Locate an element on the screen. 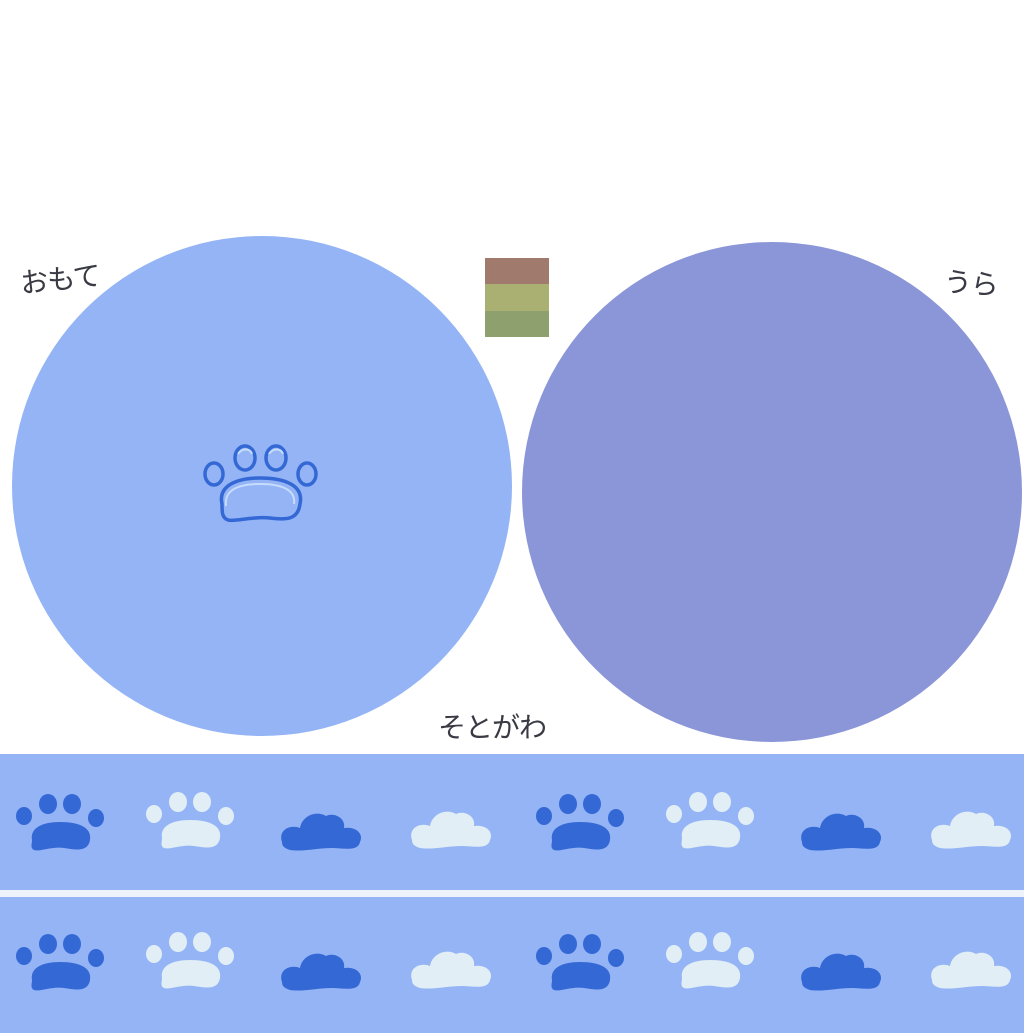 This screenshot has height=1033, width=1024. swatch-brown is located at coordinates (517, 271).